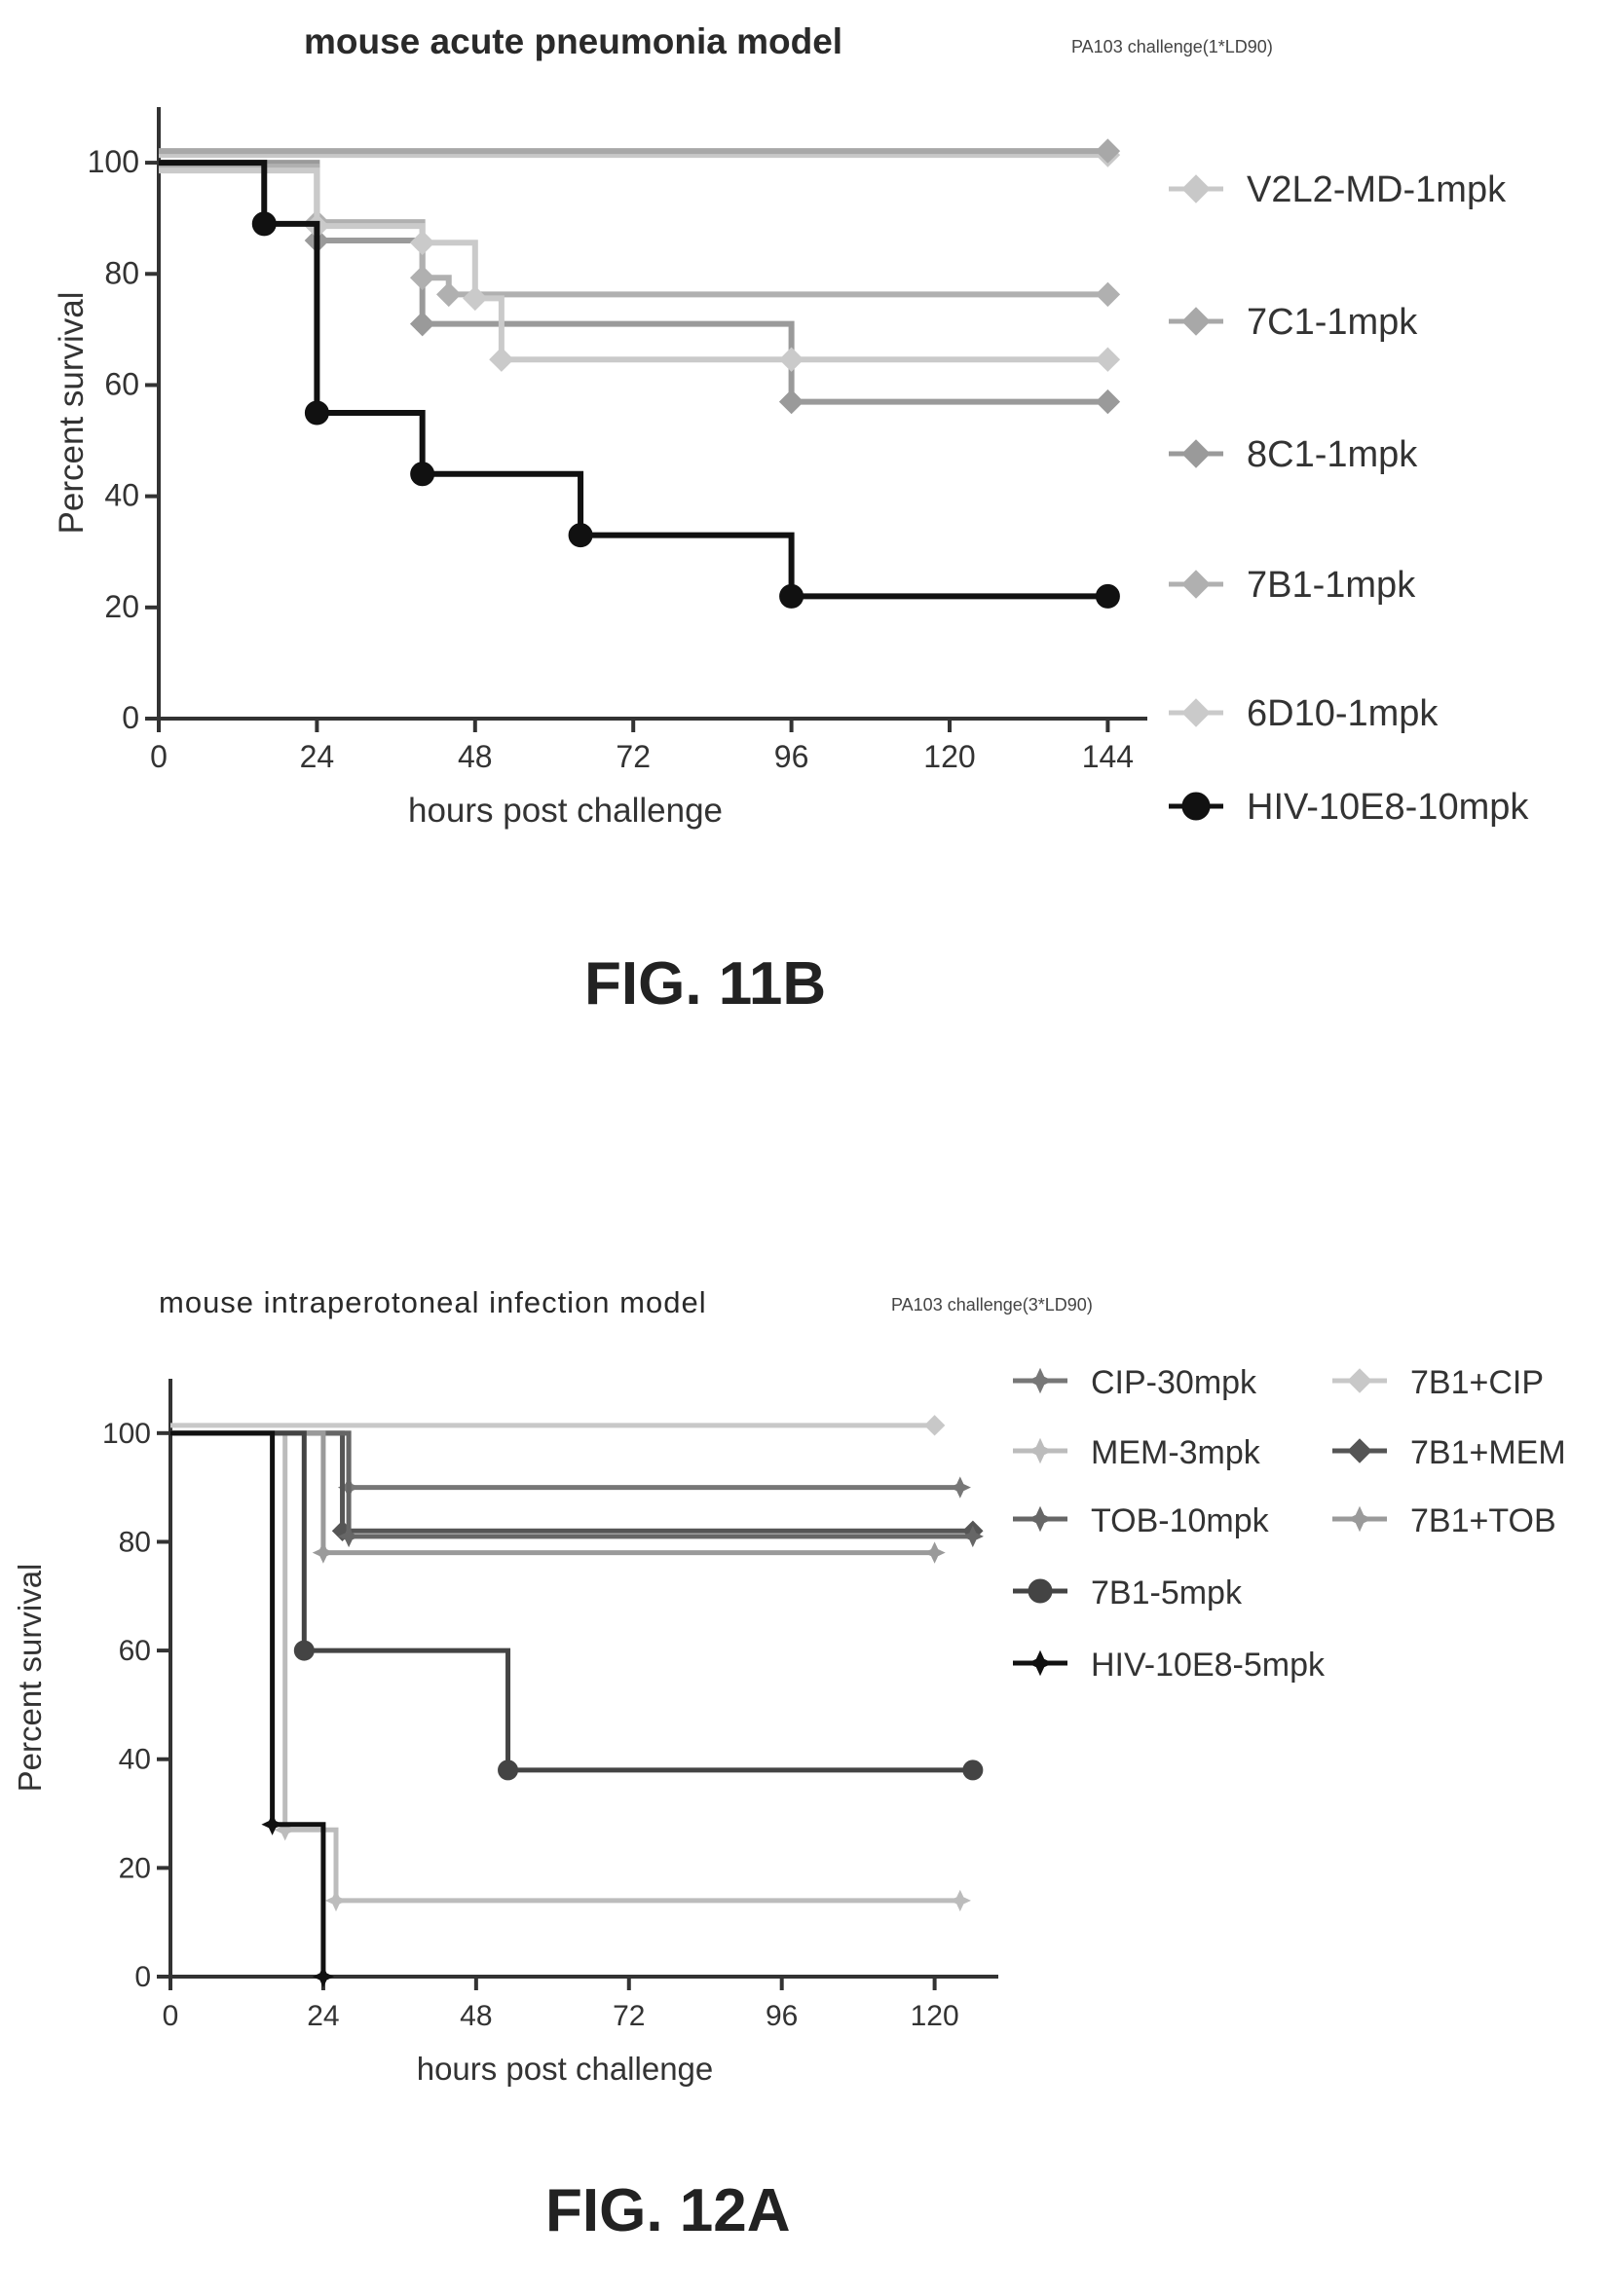  What do you see at coordinates (1176, 1453) in the screenshot?
I see `legend-label: MEM-3mpk` at bounding box center [1176, 1453].